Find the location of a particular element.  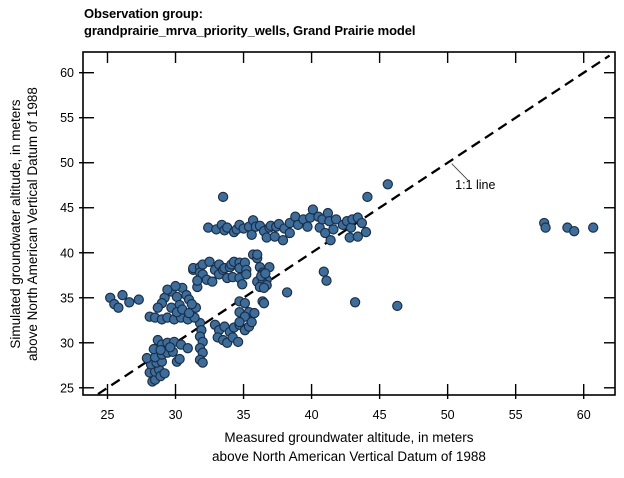

y-tick-label: 55 is located at coordinates (67, 118).